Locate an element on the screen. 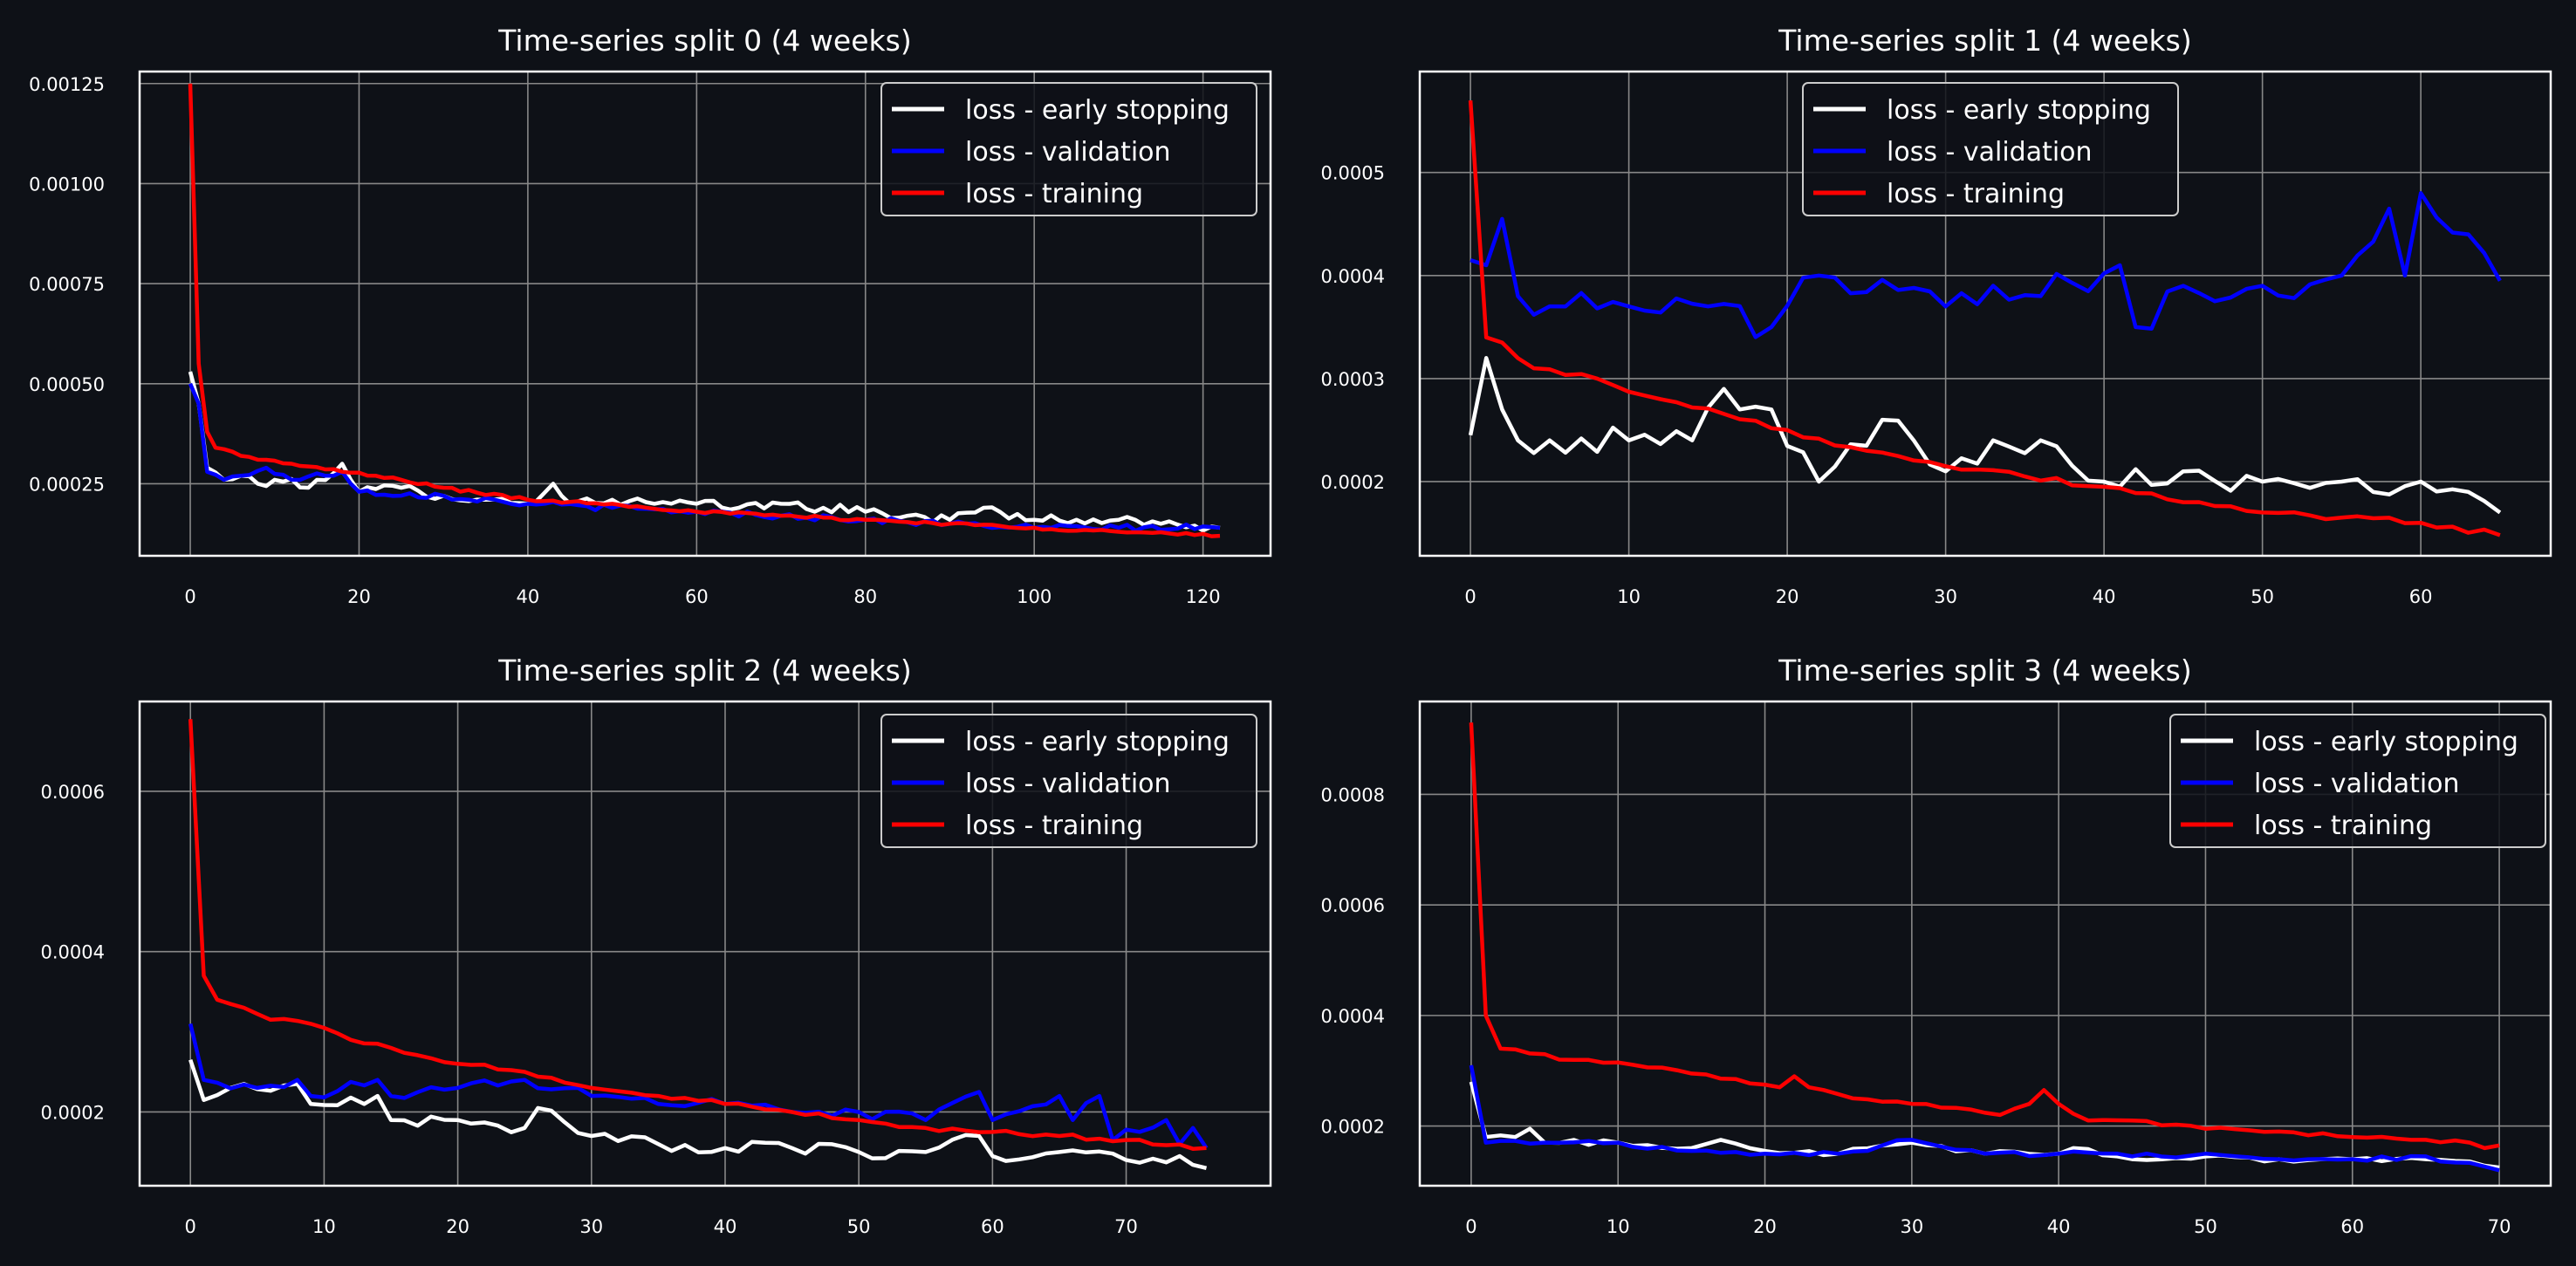 The image size is (2576, 1266). y-tick-label: 0.0005 is located at coordinates (1353, 173).